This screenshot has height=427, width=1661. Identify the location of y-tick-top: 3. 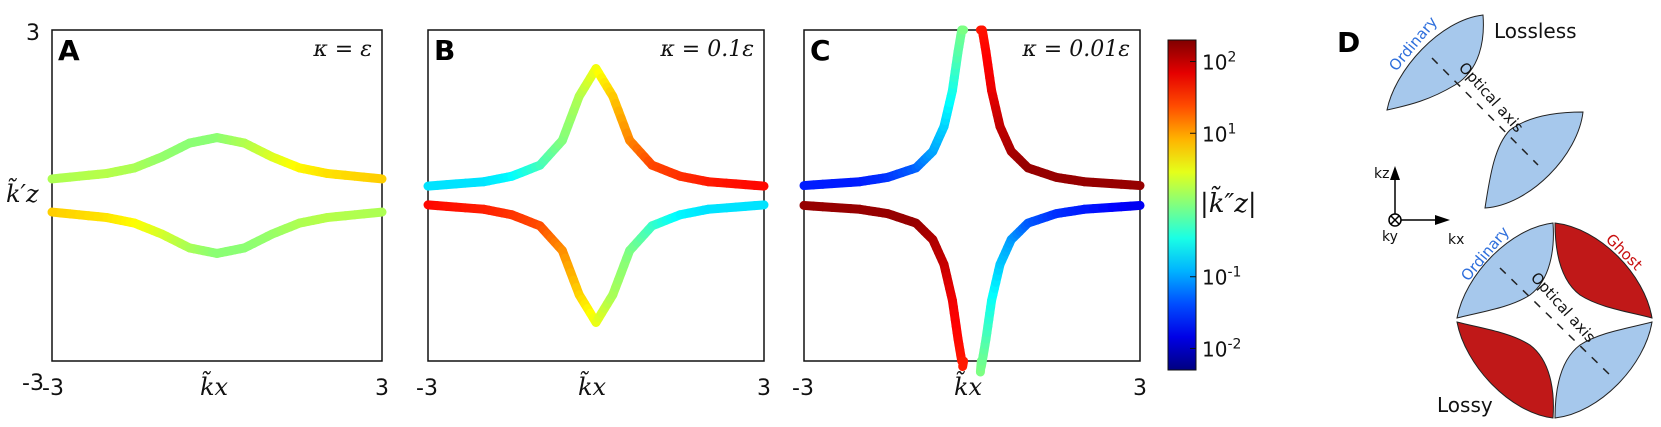
(33, 33).